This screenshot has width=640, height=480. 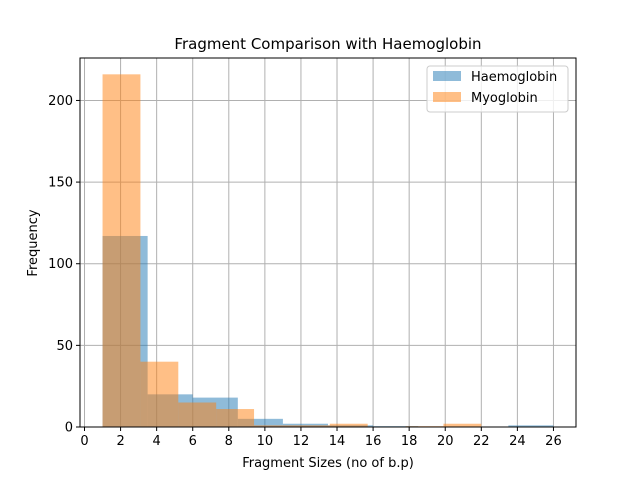 What do you see at coordinates (69, 428) in the screenshot?
I see `y-tick-label: 0` at bounding box center [69, 428].